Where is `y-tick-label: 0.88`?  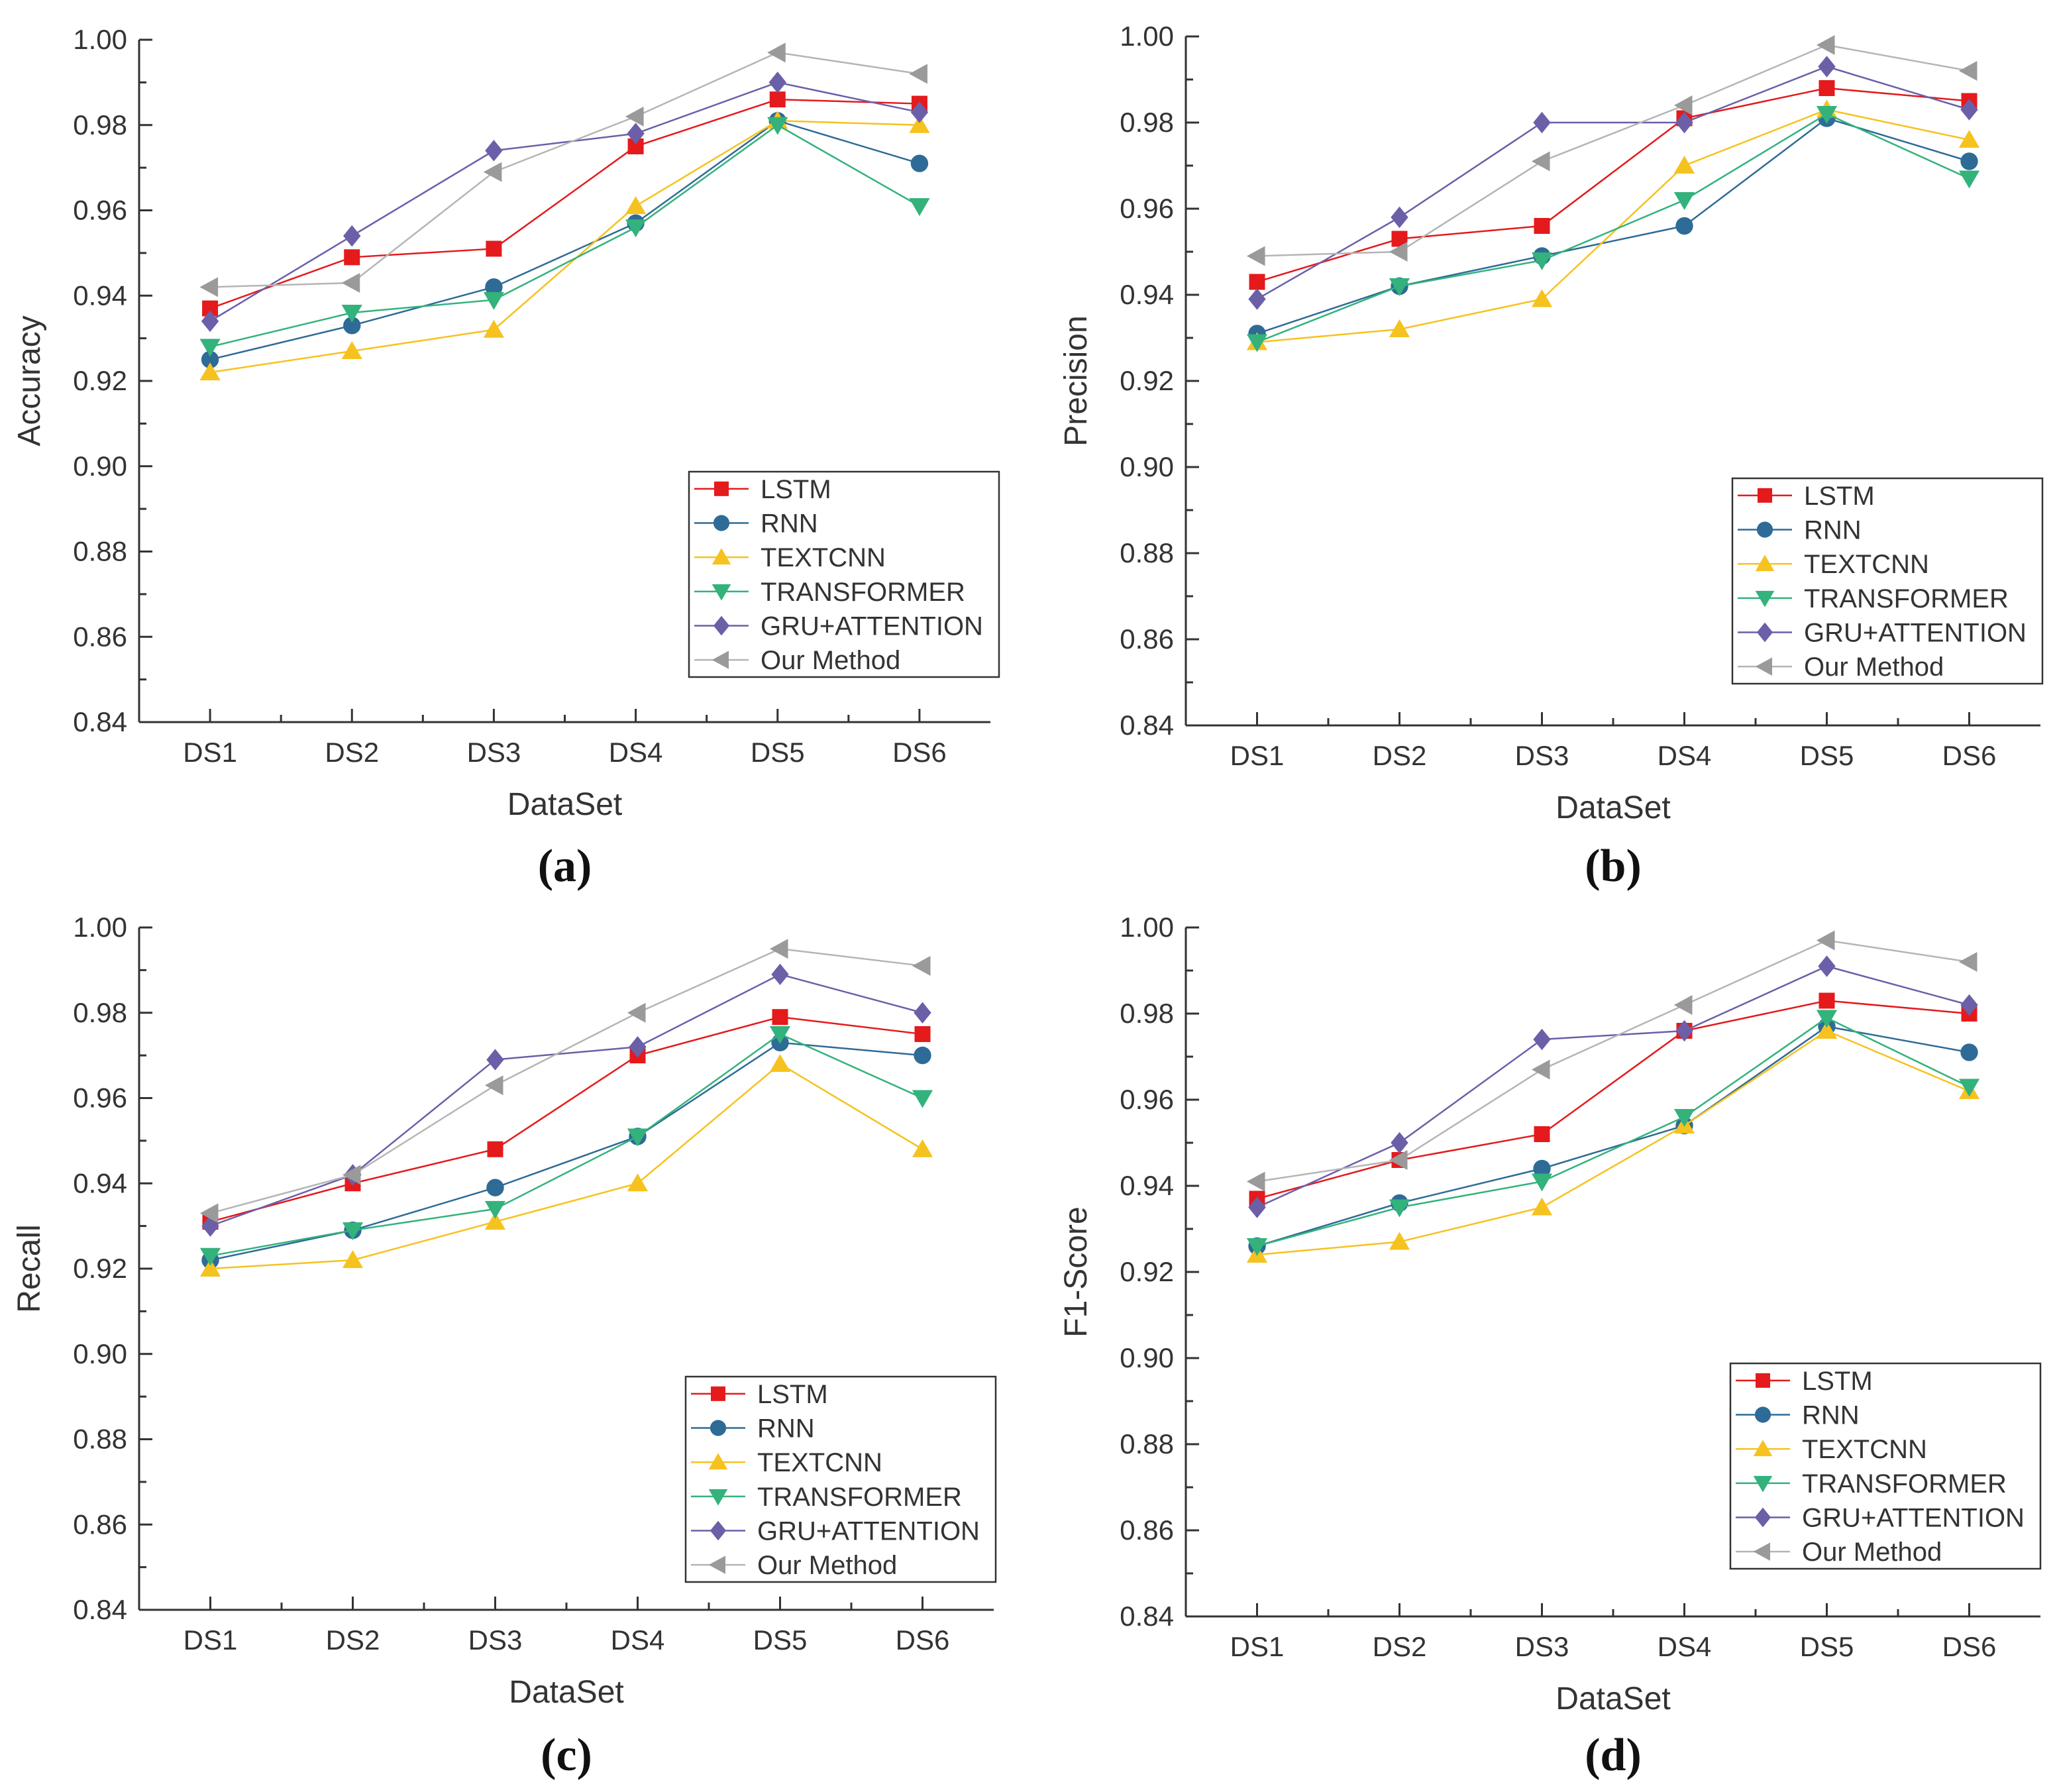 y-tick-label: 0.88 is located at coordinates (1147, 1443).